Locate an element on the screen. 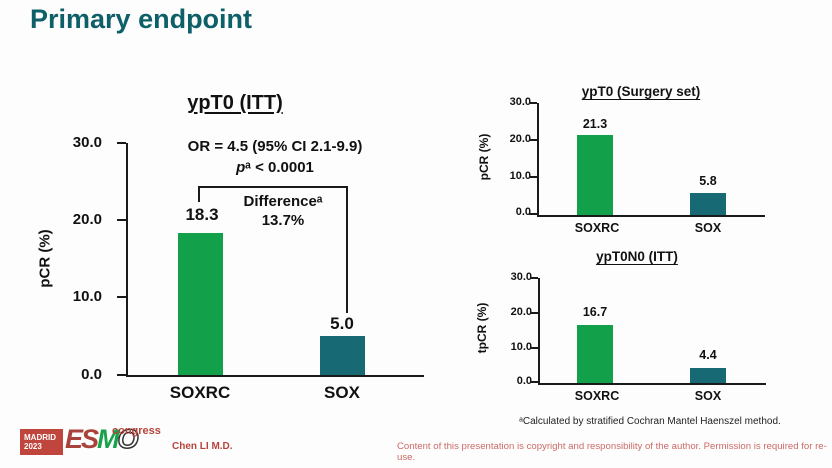  chart3-bar-soxrc is located at coordinates (595, 353).